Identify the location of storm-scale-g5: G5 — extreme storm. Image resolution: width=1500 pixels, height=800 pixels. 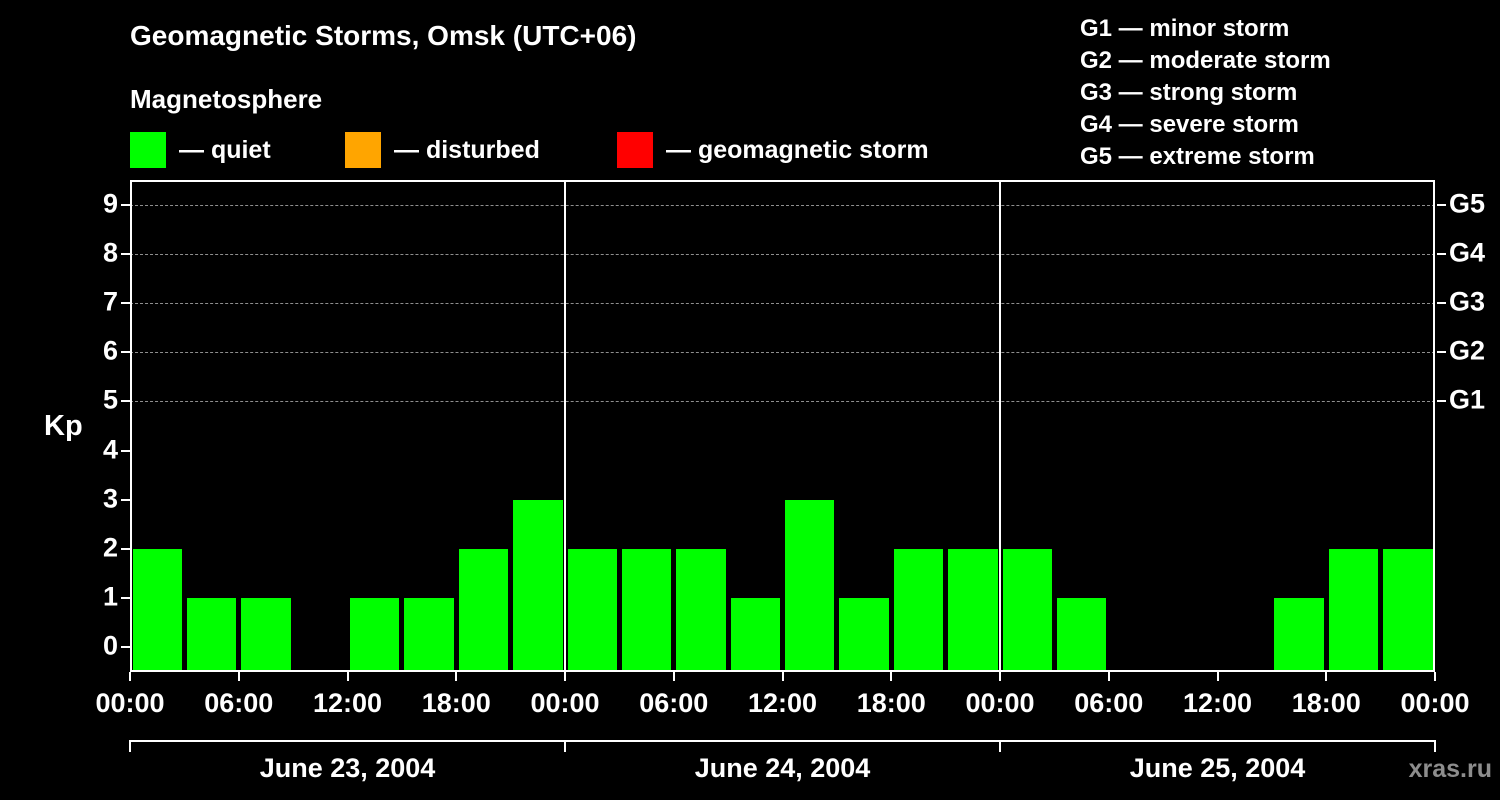
(1197, 156).